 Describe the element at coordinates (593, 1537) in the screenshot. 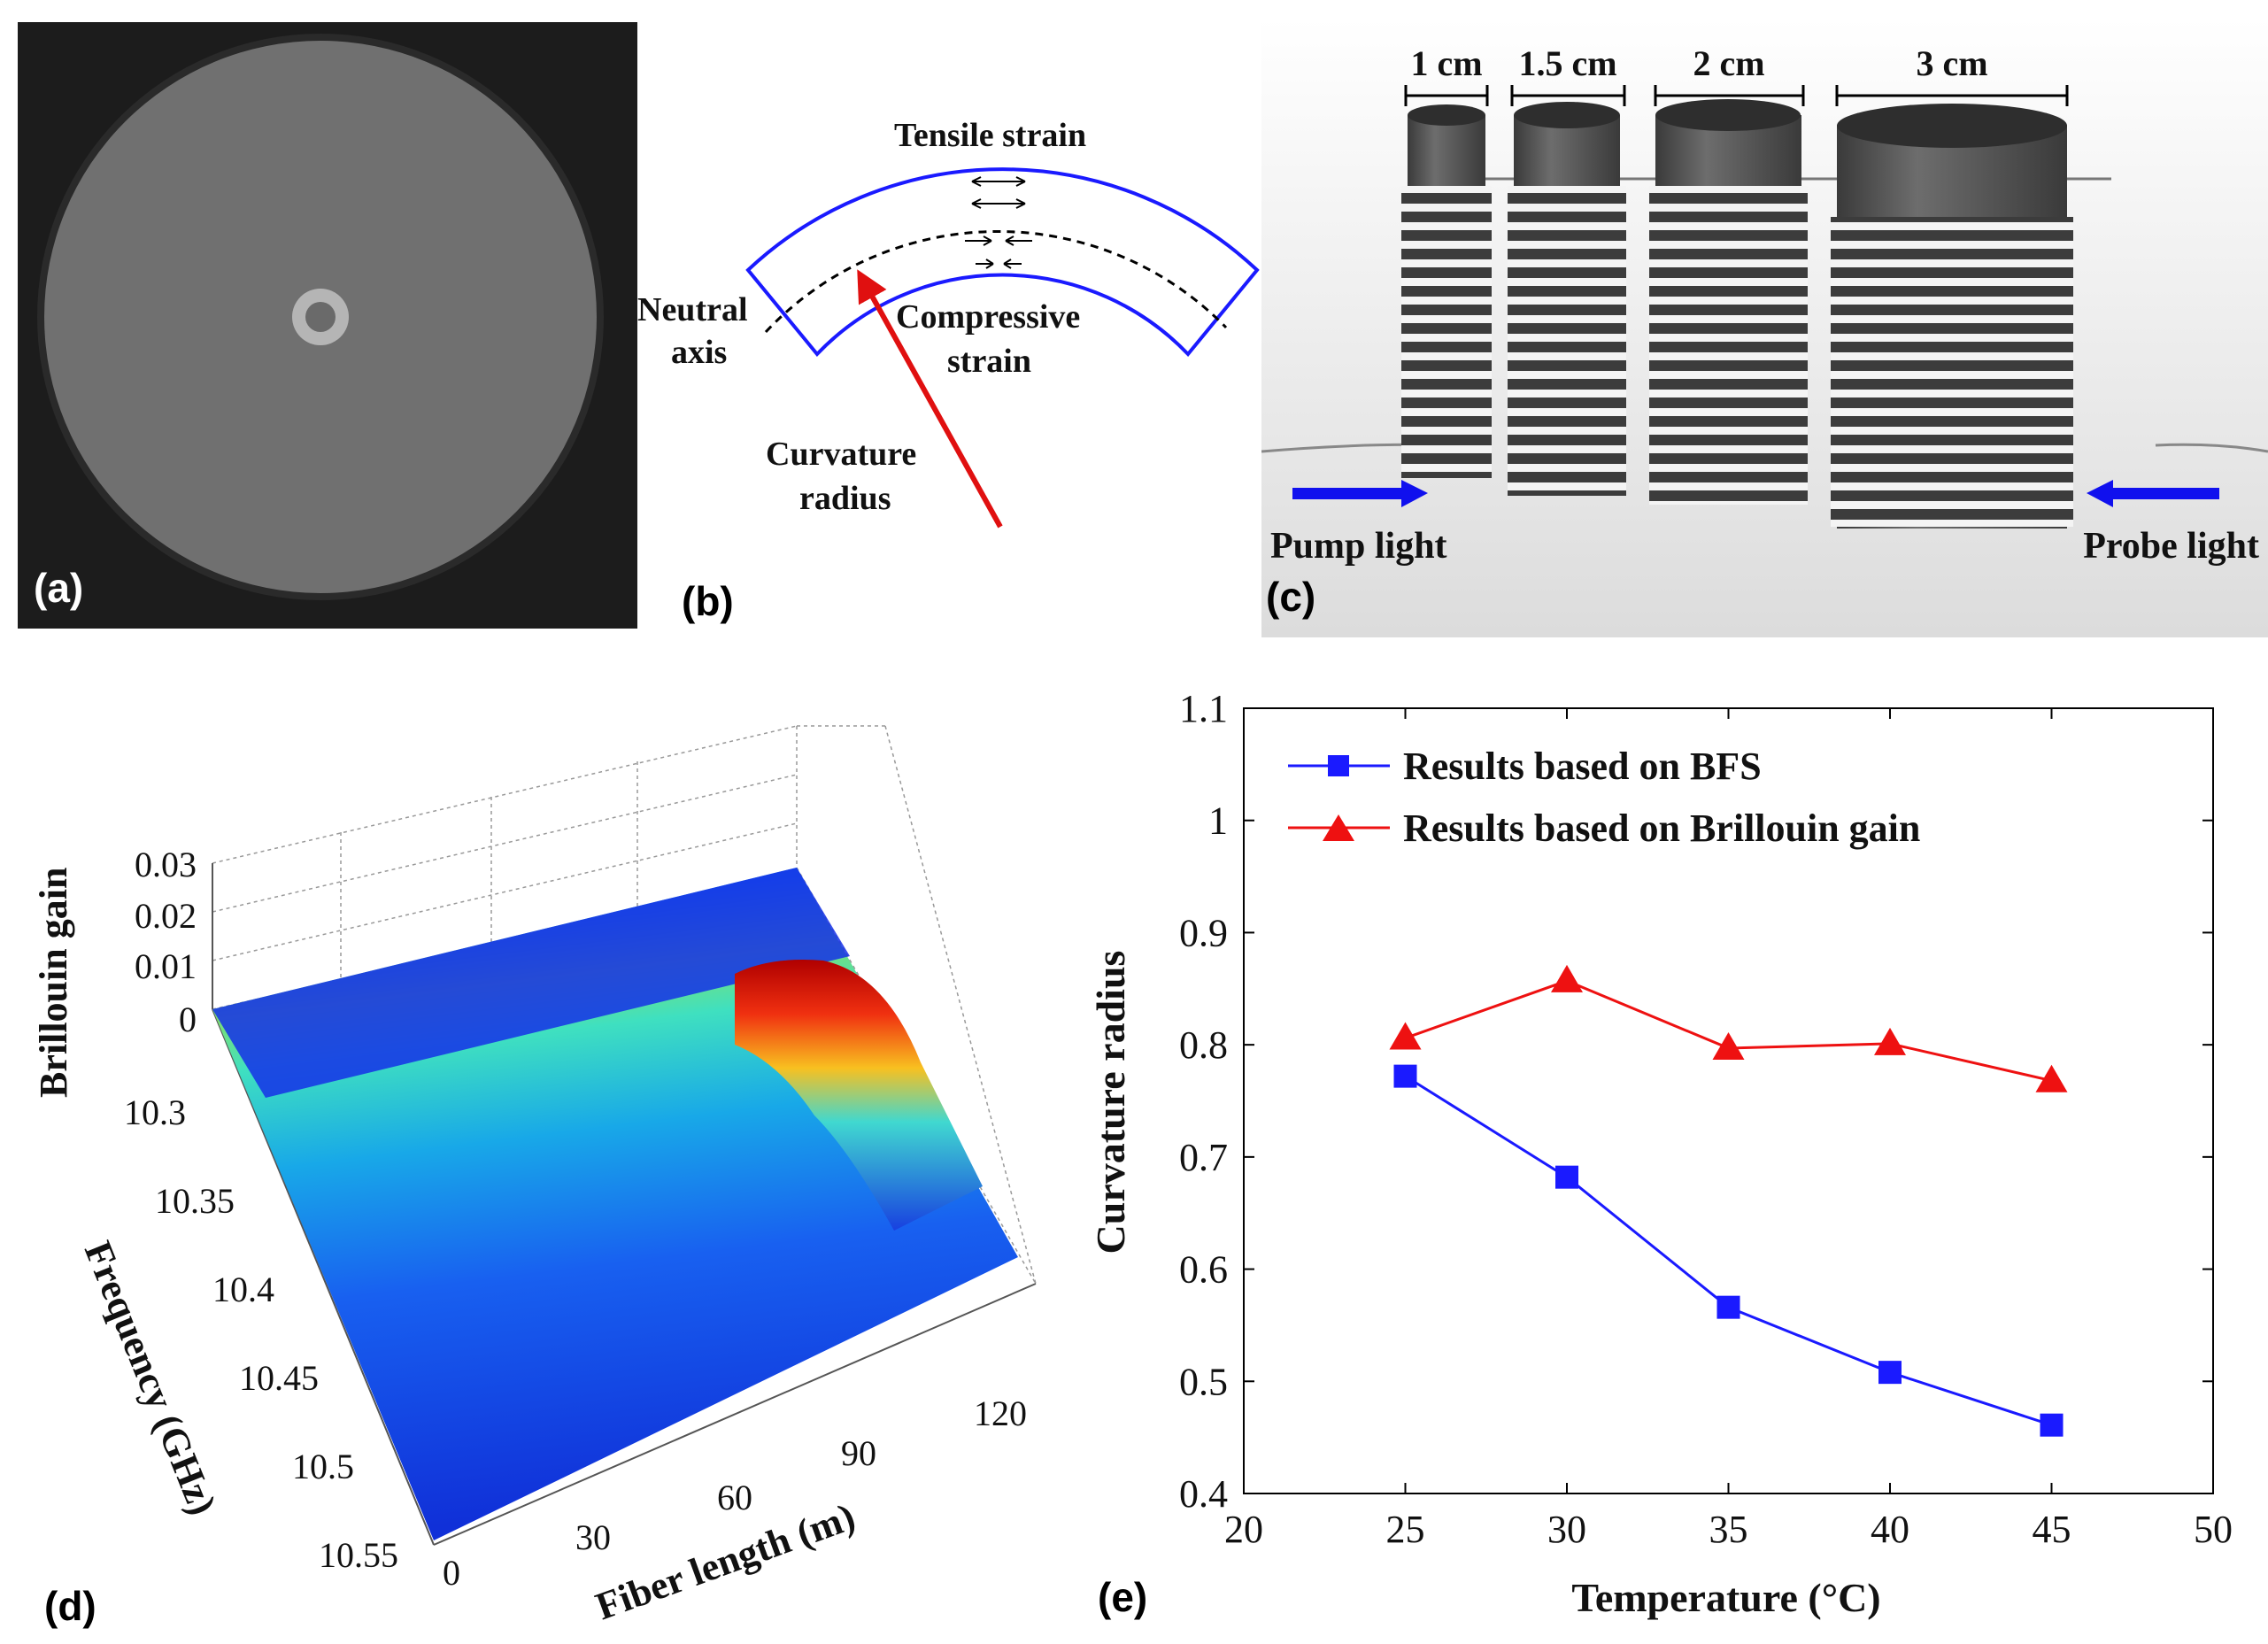

I see `x-tick-1: 30` at that location.